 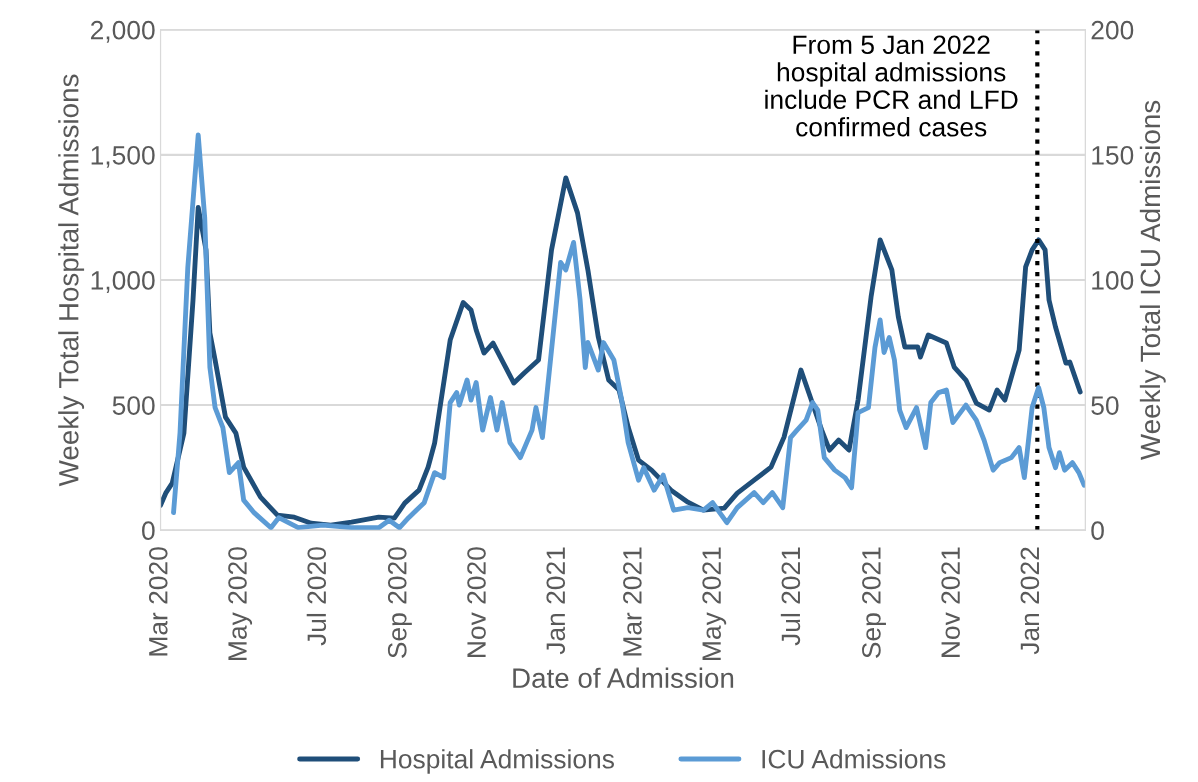 What do you see at coordinates (891, 86) in the screenshot?
I see `annotation: From 5 Jan 2022 hospital admissions include PCR and LFD confirmed cases` at bounding box center [891, 86].